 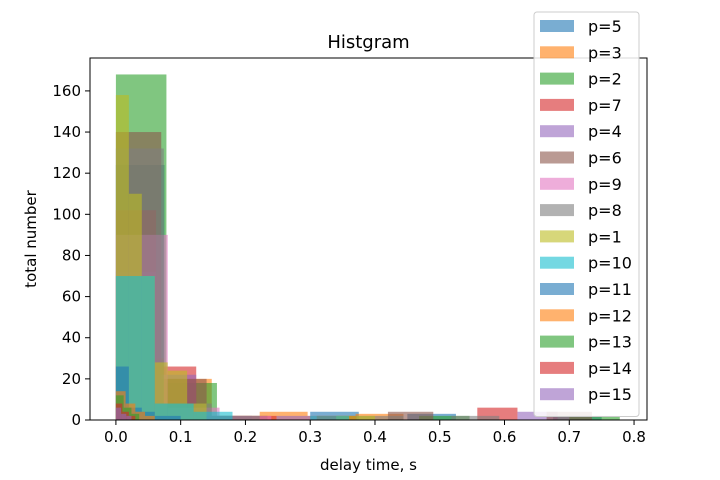 I want to click on legend-label: p=10, so click(x=610, y=263).